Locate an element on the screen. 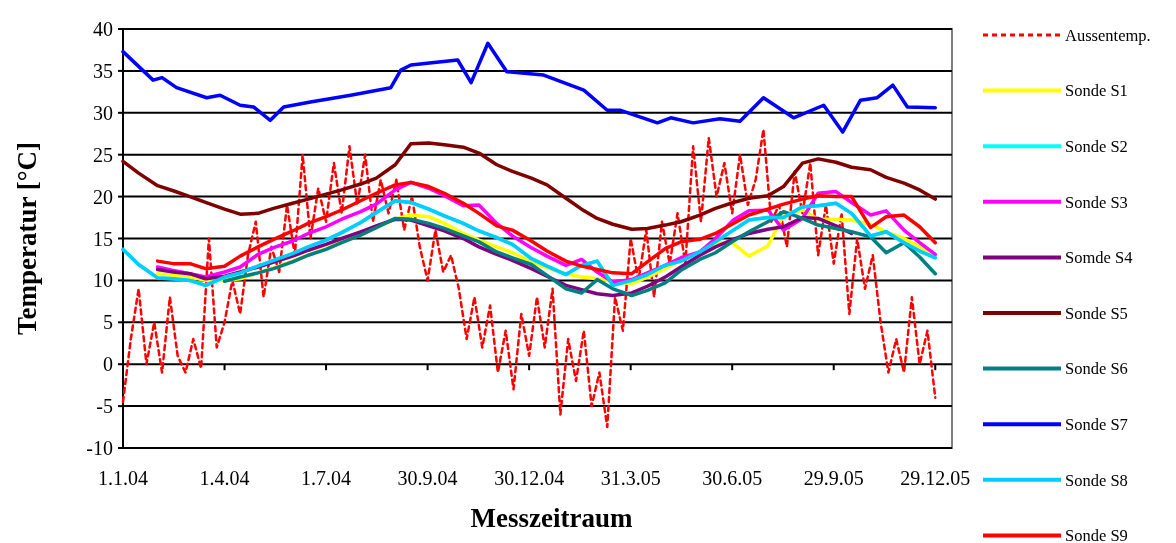 This screenshot has height=543, width=1176. y-tick-label: 40 is located at coordinates (103, 29).